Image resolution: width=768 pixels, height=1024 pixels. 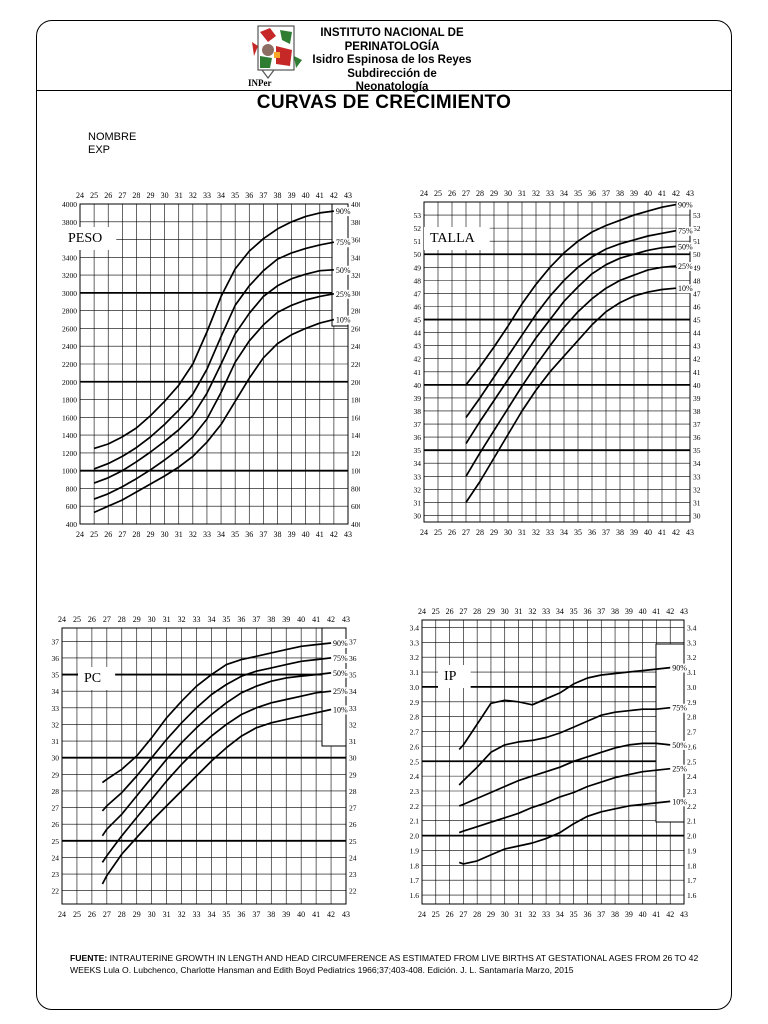 I want to click on series-line-90pct, so click(x=564, y=708).